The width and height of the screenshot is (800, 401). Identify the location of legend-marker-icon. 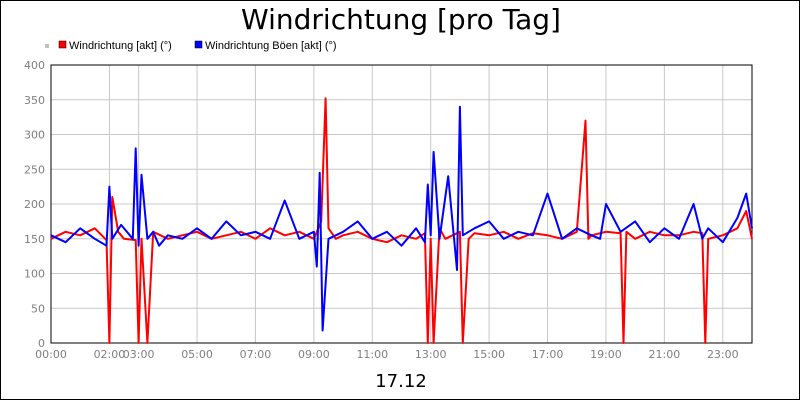
(47, 46).